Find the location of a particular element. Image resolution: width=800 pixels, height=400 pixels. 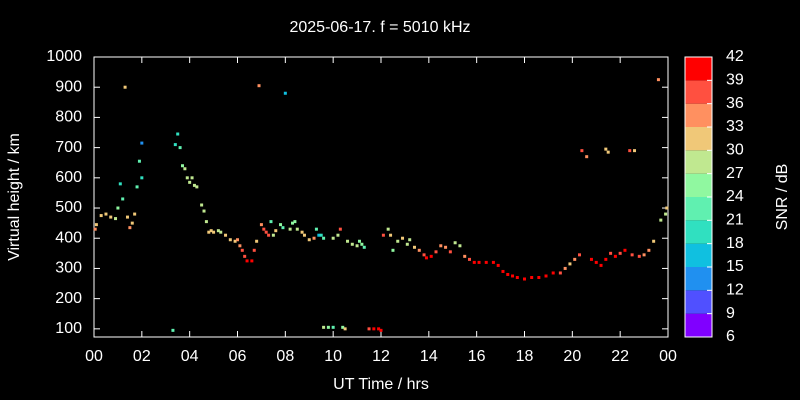

x-tick-label: 20 is located at coordinates (572, 356).